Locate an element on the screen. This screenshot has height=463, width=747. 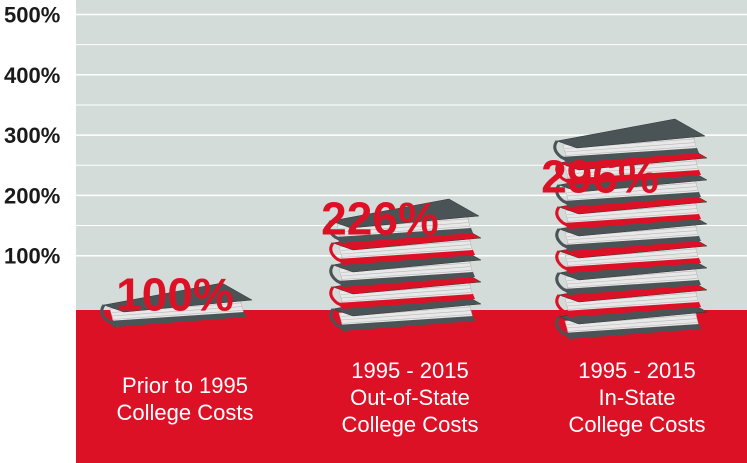
category-label: Prior to 1995 College Costs is located at coordinates (185, 399).